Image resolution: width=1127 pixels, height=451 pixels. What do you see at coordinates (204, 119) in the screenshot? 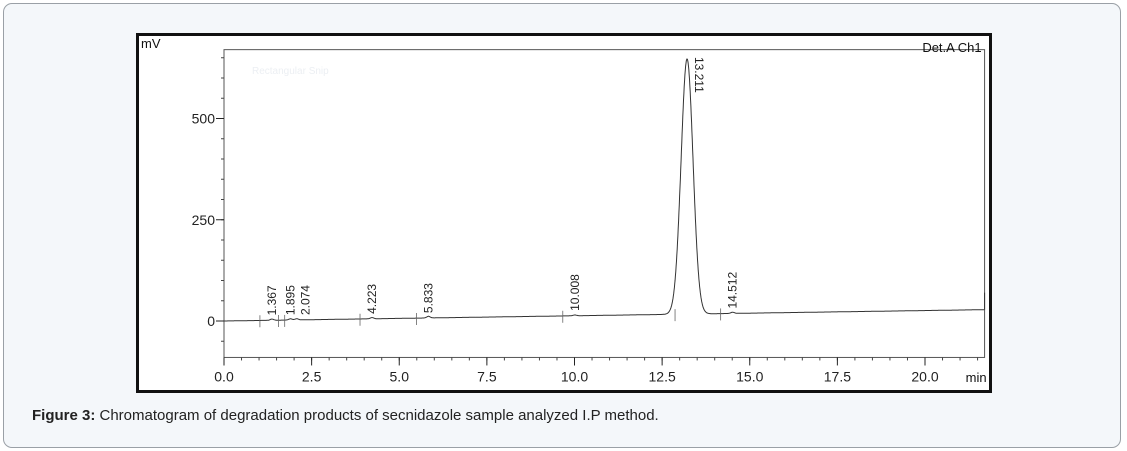
I see `y-tick-label: 500` at bounding box center [204, 119].